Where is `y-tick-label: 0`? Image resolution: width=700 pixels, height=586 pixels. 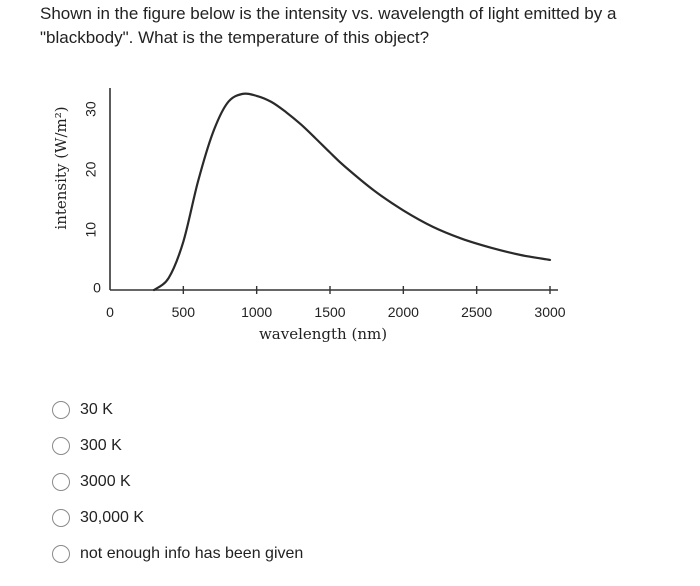
y-tick-label: 0 is located at coordinates (97, 288).